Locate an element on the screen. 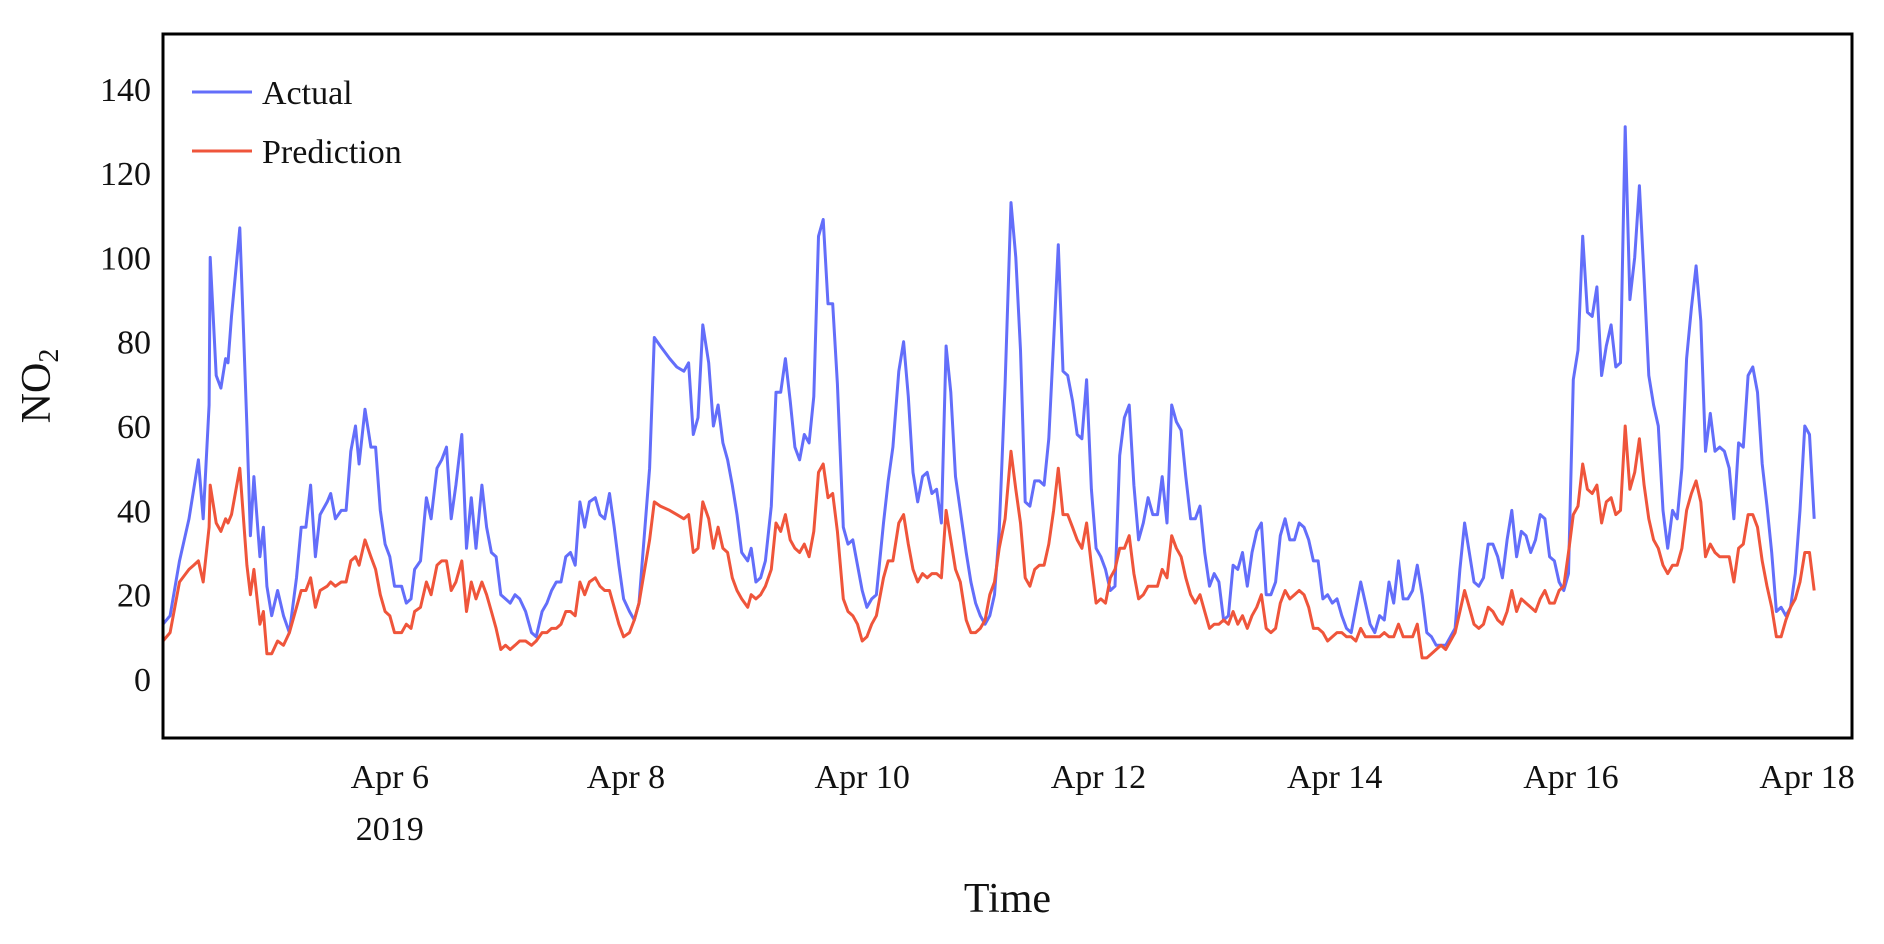  y-tick-label: 120 is located at coordinates (125, 174).